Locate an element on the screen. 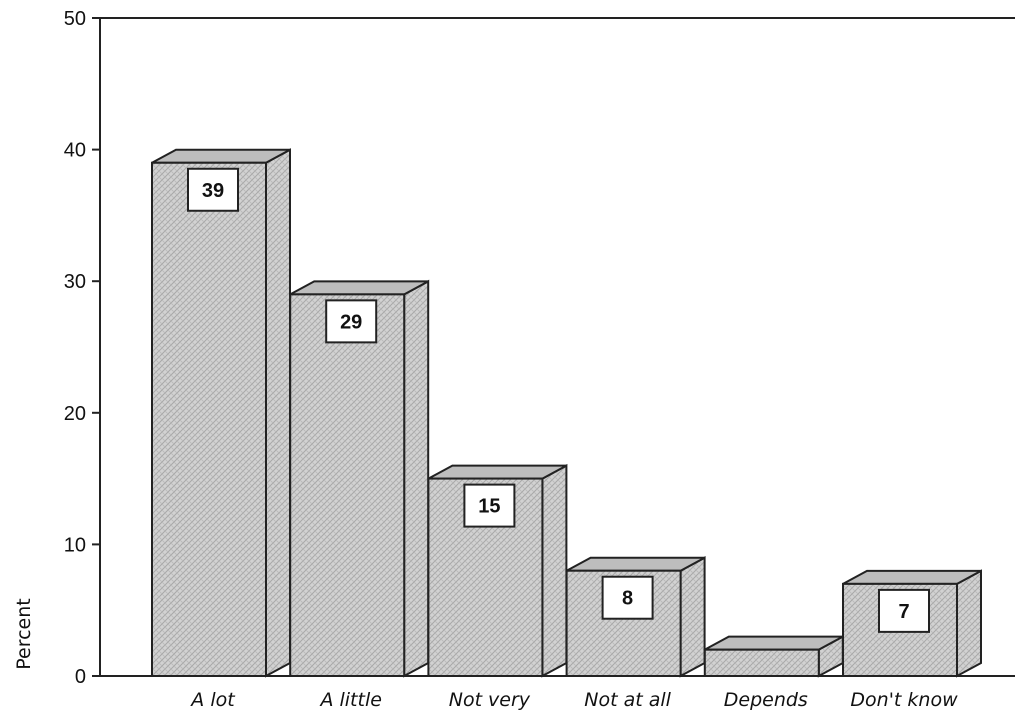 Image resolution: width=1015 pixels, height=713 pixels. data-label: 15 is located at coordinates (489, 505).